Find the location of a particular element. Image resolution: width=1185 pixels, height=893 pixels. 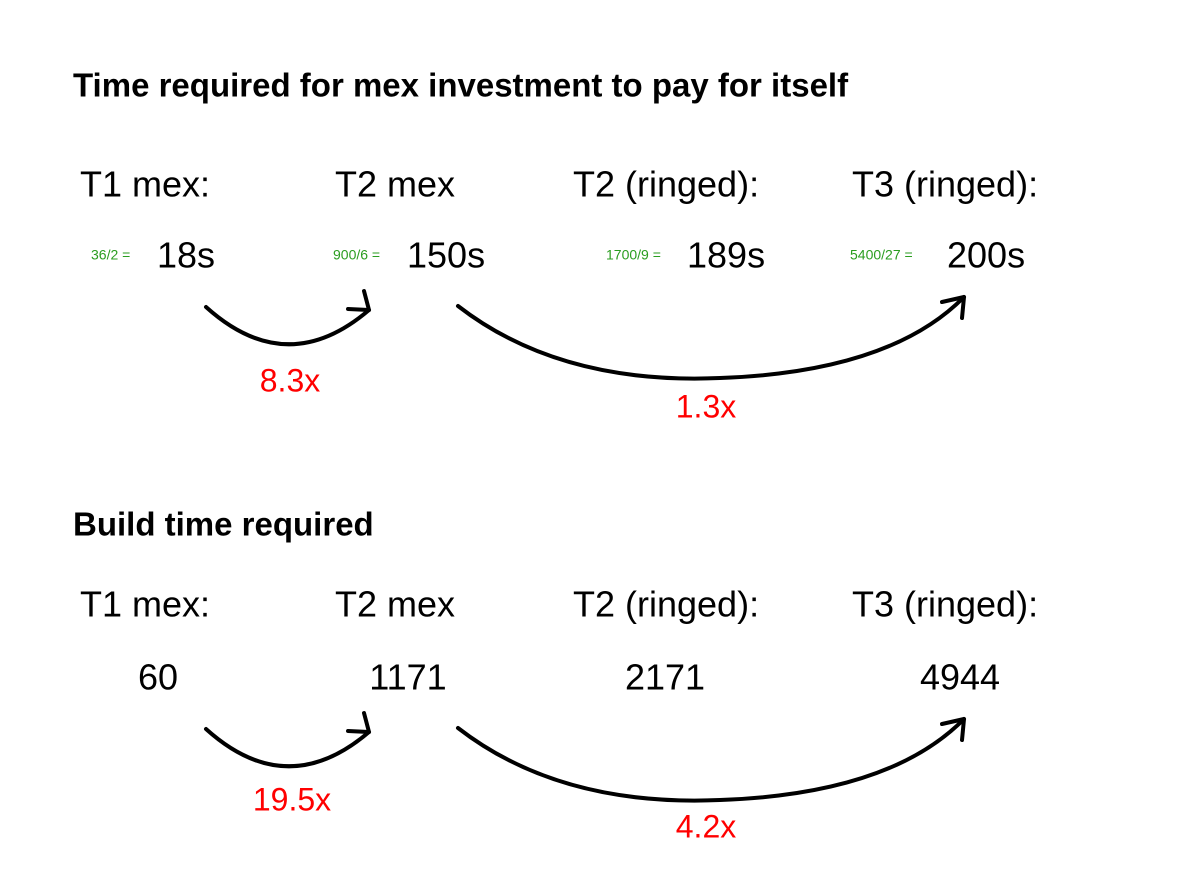

value: 189s is located at coordinates (726, 255).